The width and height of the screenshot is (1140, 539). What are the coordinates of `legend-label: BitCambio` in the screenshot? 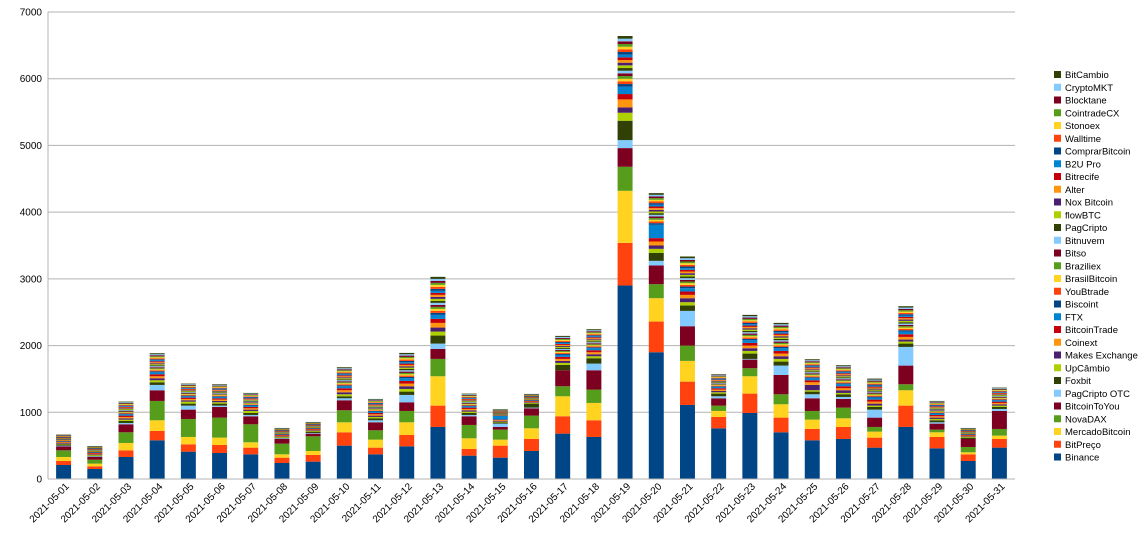 It's located at (1087, 75).